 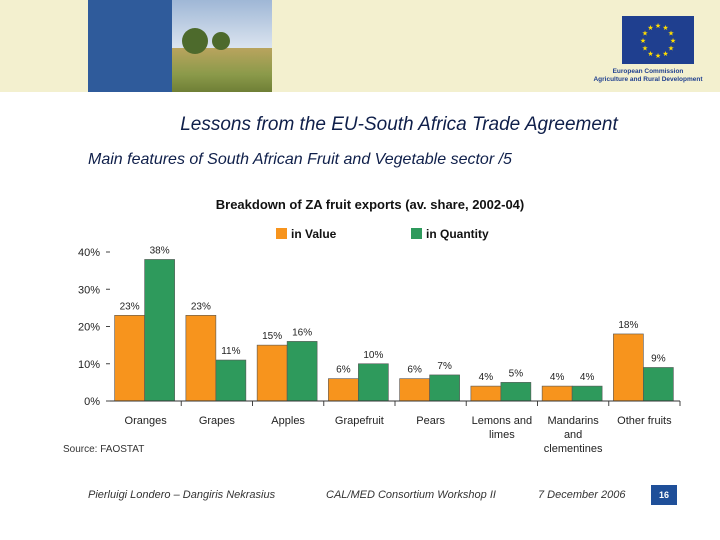 What do you see at coordinates (160, 250) in the screenshot?
I see `data-label-1-0: 38%` at bounding box center [160, 250].